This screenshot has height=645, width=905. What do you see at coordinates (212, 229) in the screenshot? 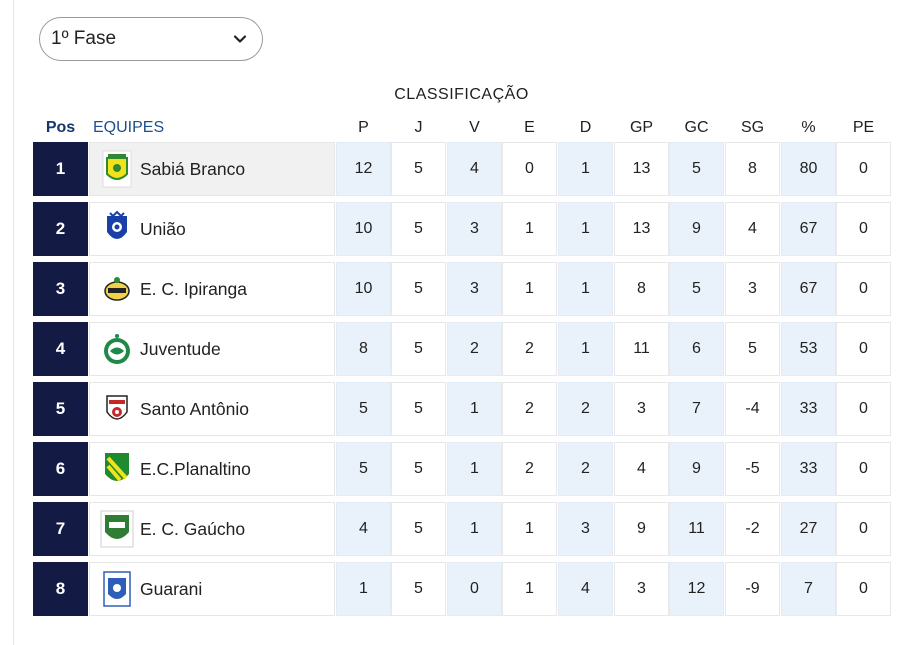
I see `team-cell: União` at bounding box center [212, 229].